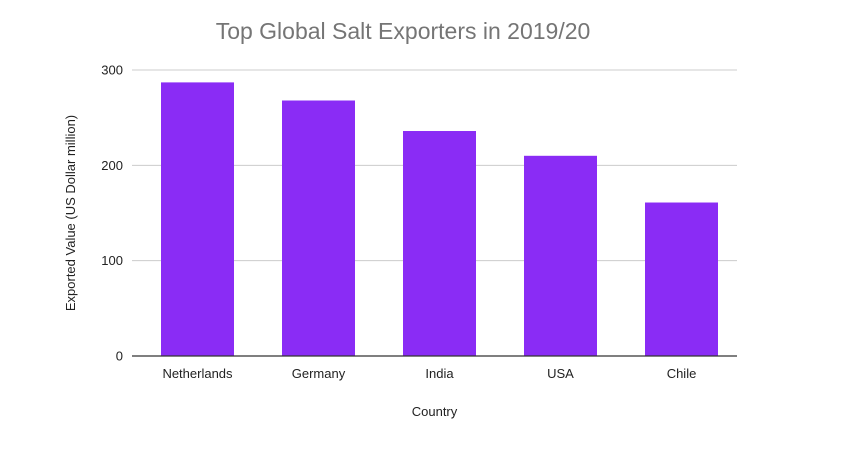  Describe the element at coordinates (112, 70) in the screenshot. I see `y-tick-label: 300` at that location.